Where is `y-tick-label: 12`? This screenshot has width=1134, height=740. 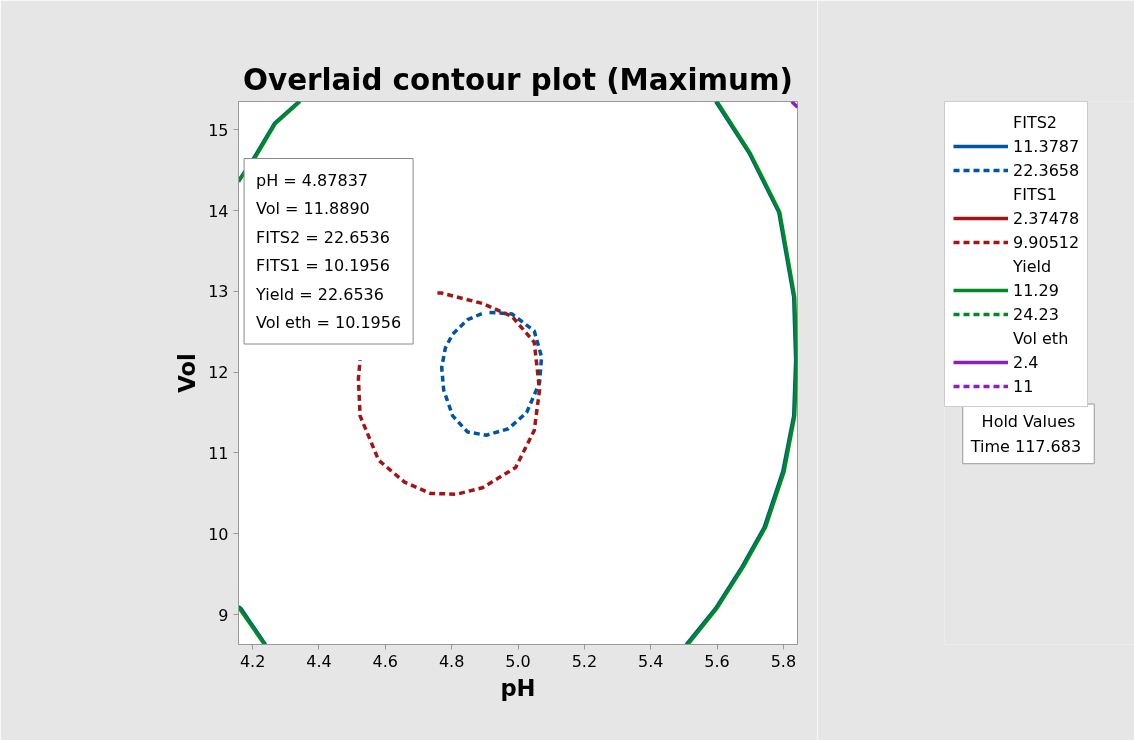 y-tick-label: 12 is located at coordinates (218, 373).